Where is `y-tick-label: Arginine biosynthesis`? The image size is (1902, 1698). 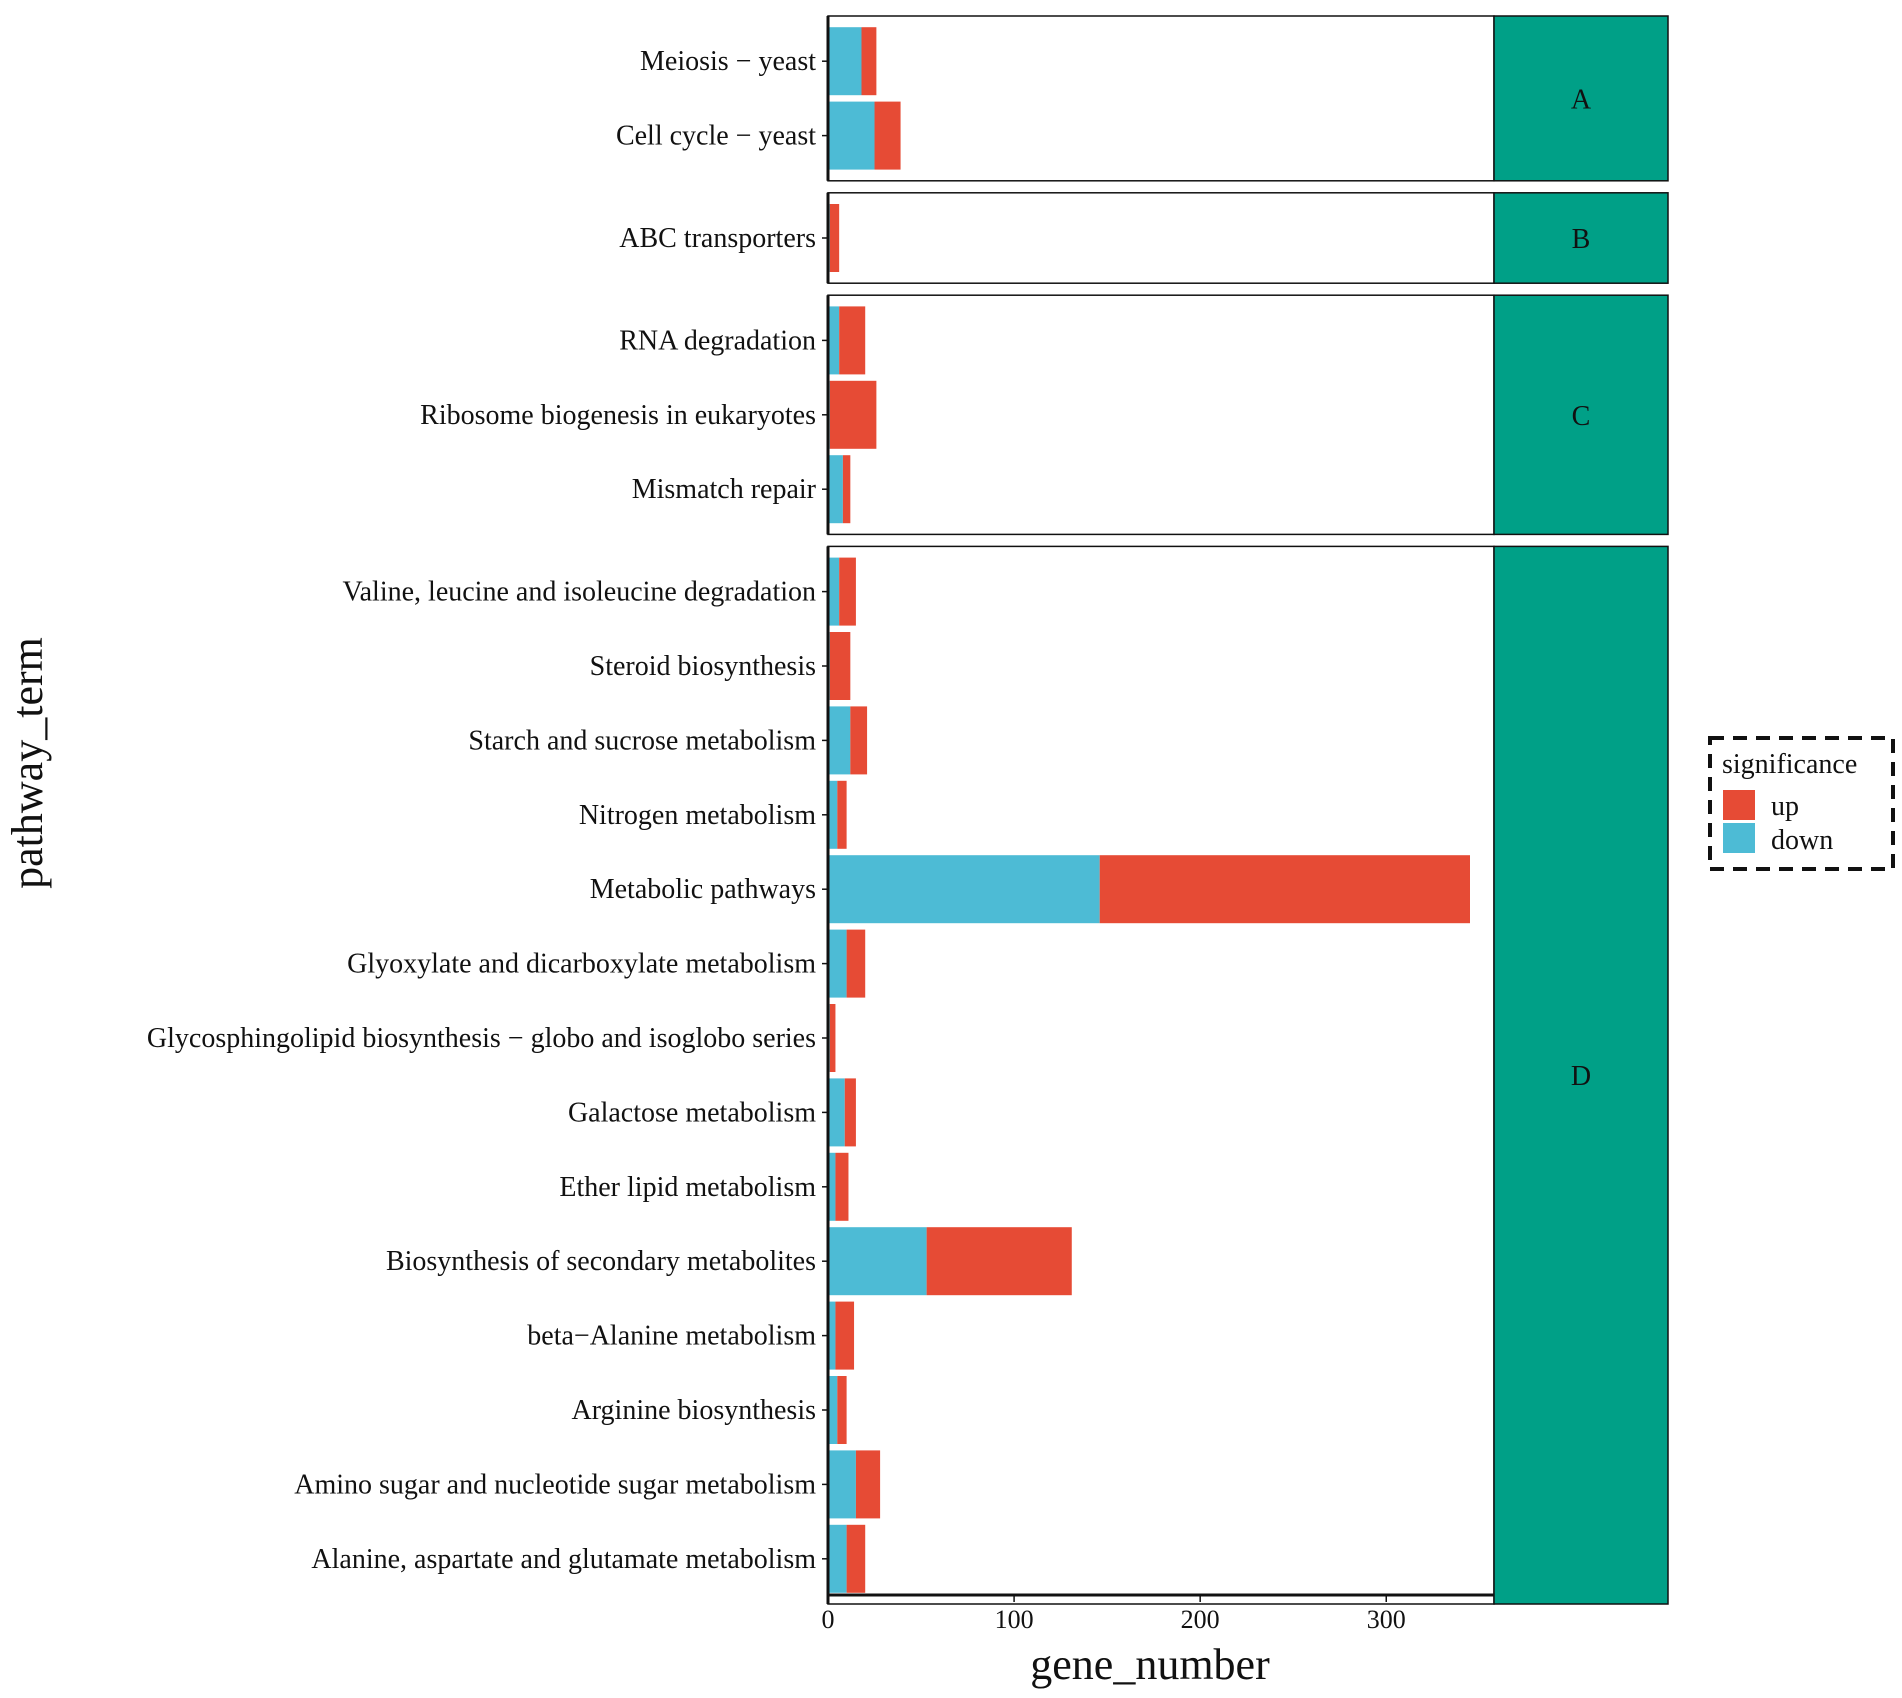
y-tick-label: Arginine biosynthesis is located at coordinates (694, 1410).